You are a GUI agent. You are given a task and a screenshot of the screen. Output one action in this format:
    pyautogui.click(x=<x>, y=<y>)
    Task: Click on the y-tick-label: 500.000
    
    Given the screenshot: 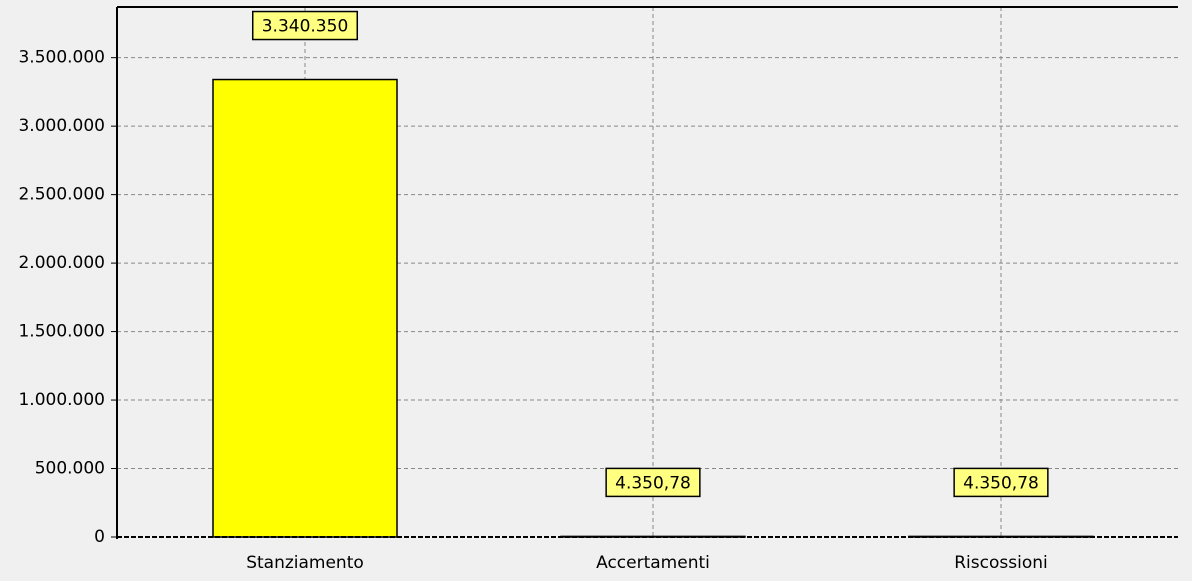 What is the action you would take?
    pyautogui.click(x=70, y=469)
    